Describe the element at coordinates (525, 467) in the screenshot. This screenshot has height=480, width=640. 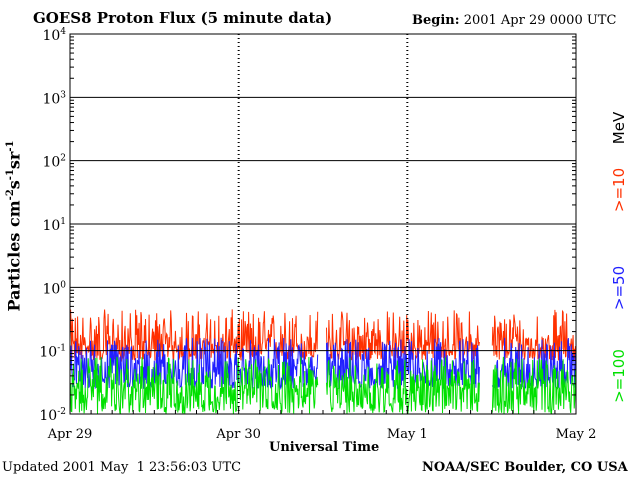
I see `credit-line: NOAA/SEC Boulder, CO USA` at that location.